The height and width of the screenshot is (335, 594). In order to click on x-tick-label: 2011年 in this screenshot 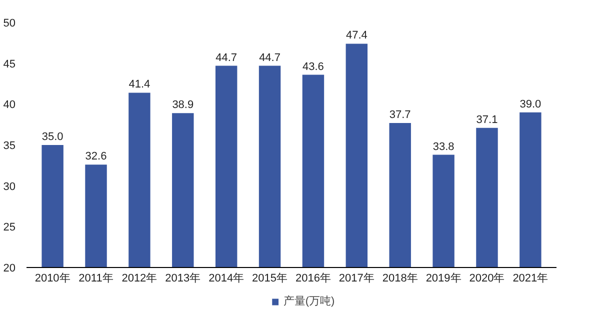, I will do `click(96, 278)`.